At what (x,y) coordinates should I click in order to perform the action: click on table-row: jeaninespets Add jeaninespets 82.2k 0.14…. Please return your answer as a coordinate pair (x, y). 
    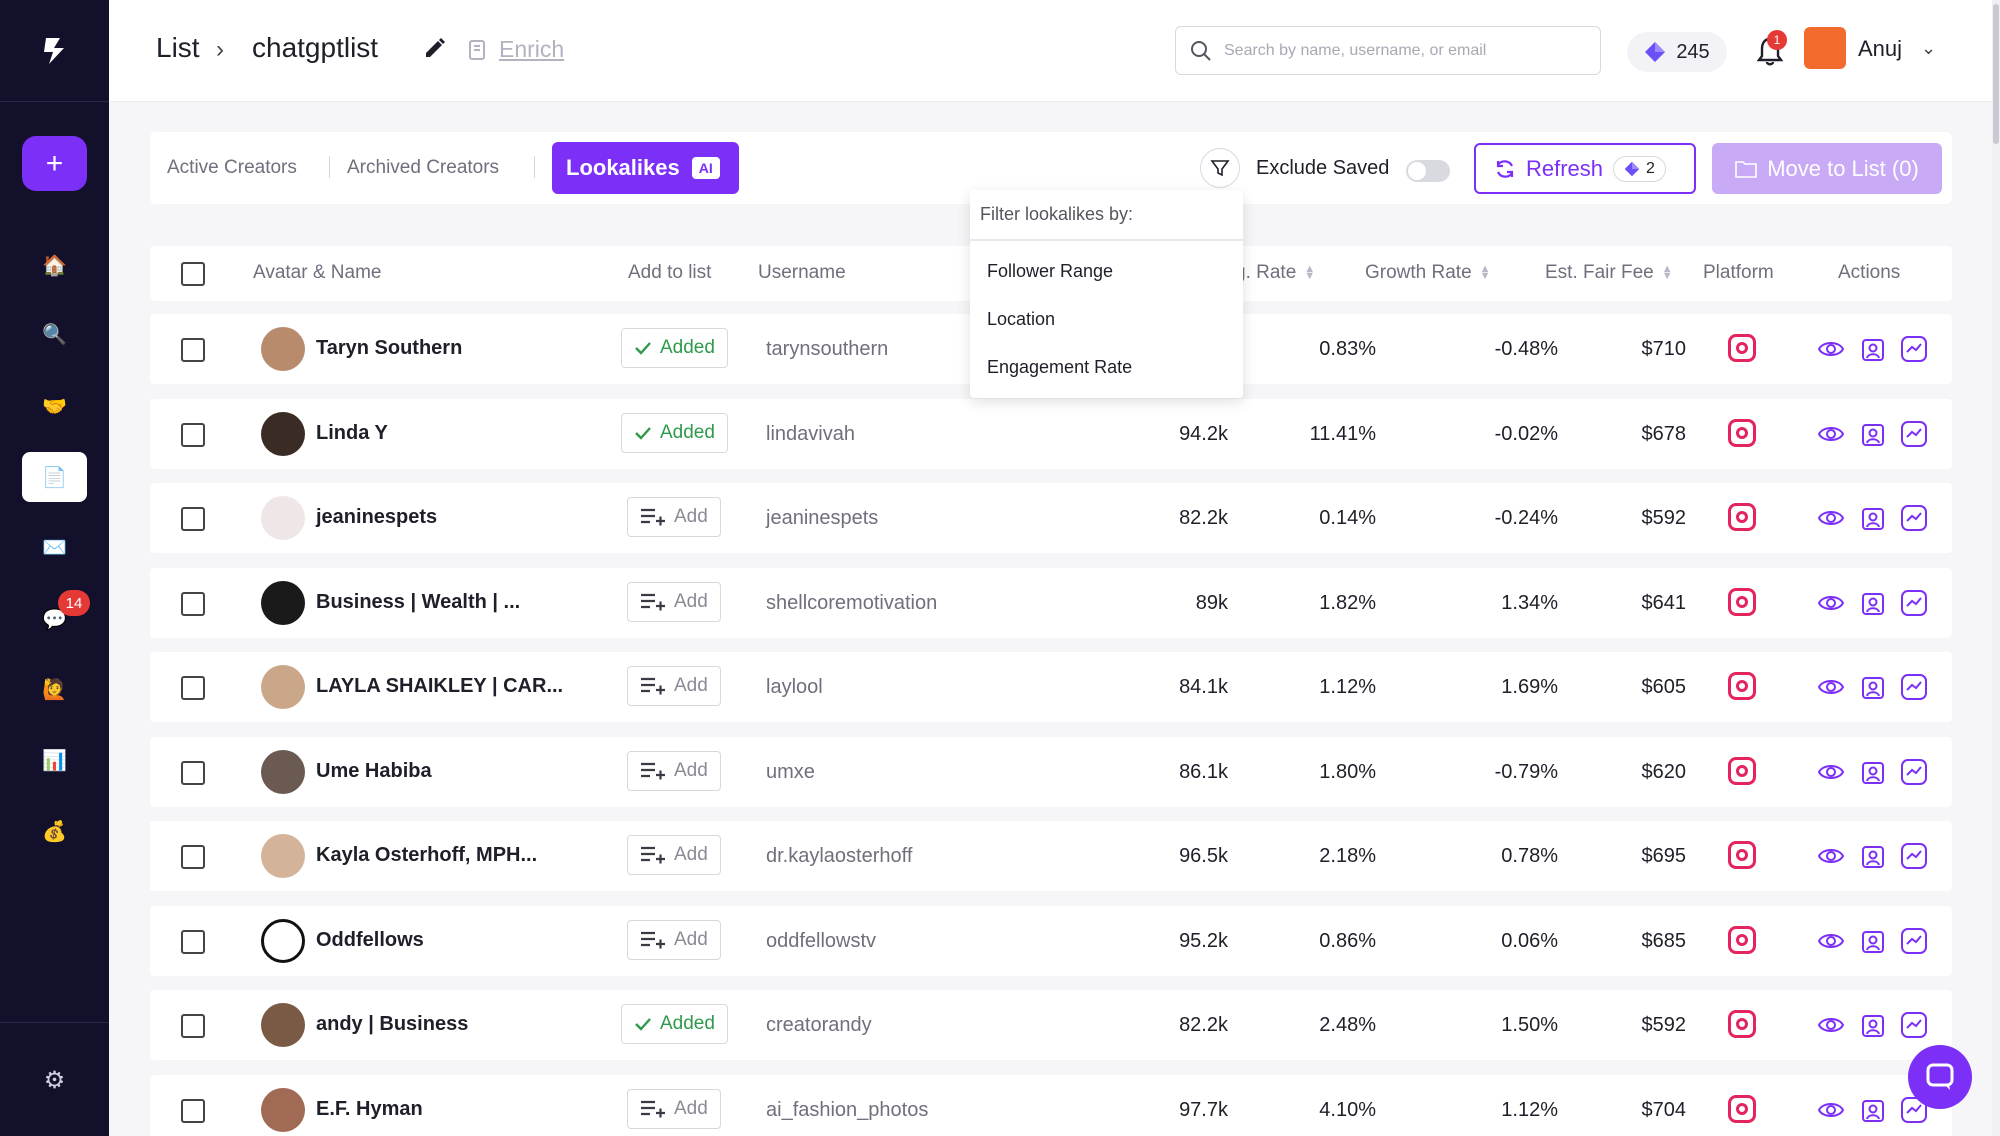
    Looking at the image, I should click on (1051, 518).